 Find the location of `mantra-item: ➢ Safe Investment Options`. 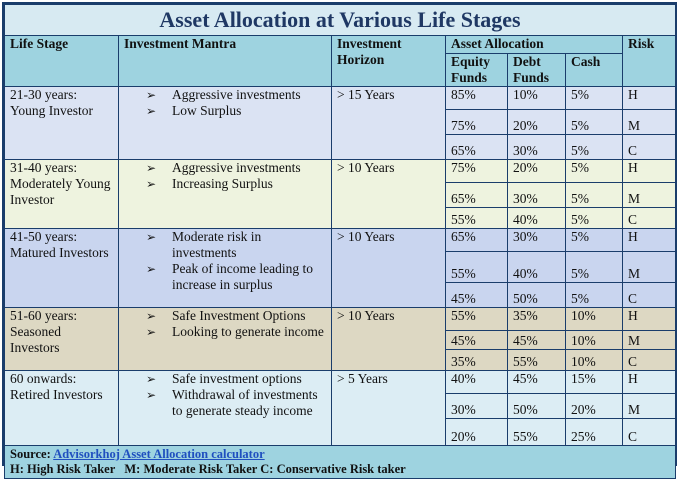

mantra-item: ➢ Safe Investment Options is located at coordinates (236, 316).